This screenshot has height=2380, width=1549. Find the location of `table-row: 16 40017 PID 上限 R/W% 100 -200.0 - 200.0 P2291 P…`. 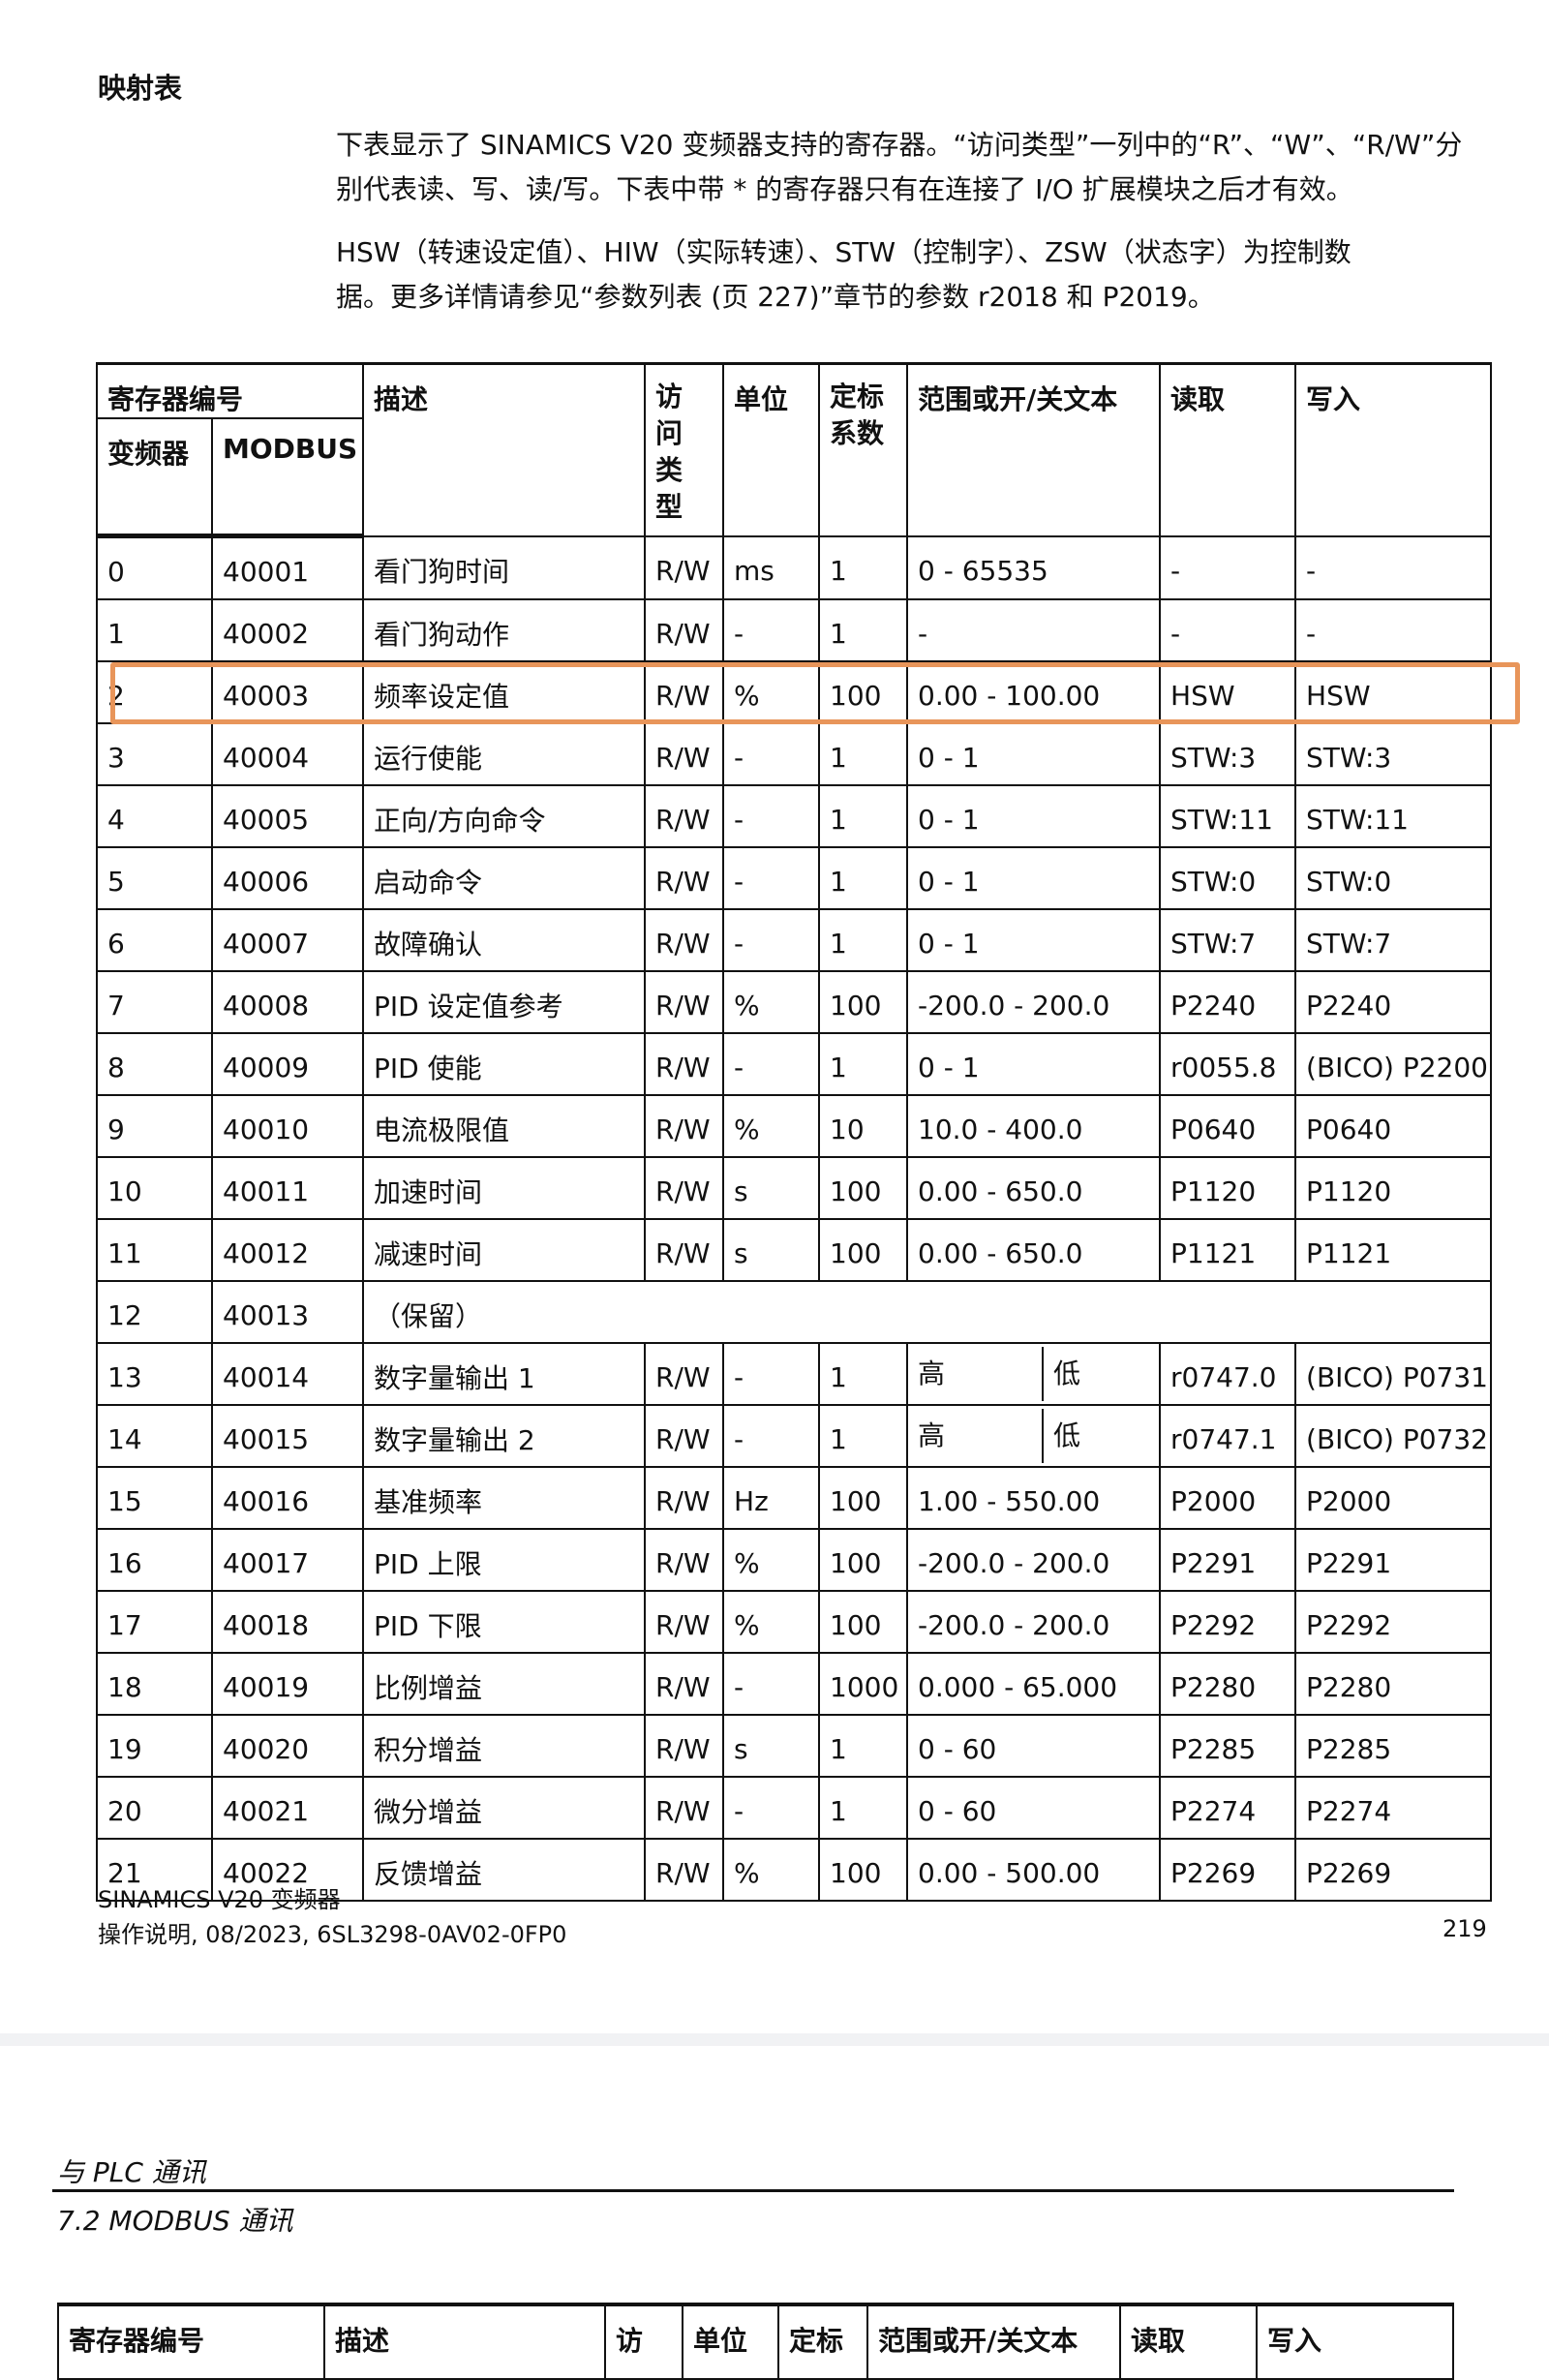

table-row: 16 40017 PID 上限 R/W% 100 -200.0 - 200.0 P2291 P… is located at coordinates (794, 1560).